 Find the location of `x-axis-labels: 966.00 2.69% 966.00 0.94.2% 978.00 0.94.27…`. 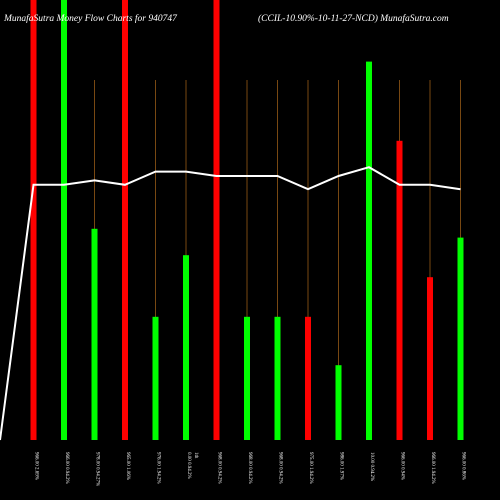

x-axis-labels: 966.00 2.69% 966.00 0.94.2% 978.00 0.94.27… is located at coordinates (250, 469).